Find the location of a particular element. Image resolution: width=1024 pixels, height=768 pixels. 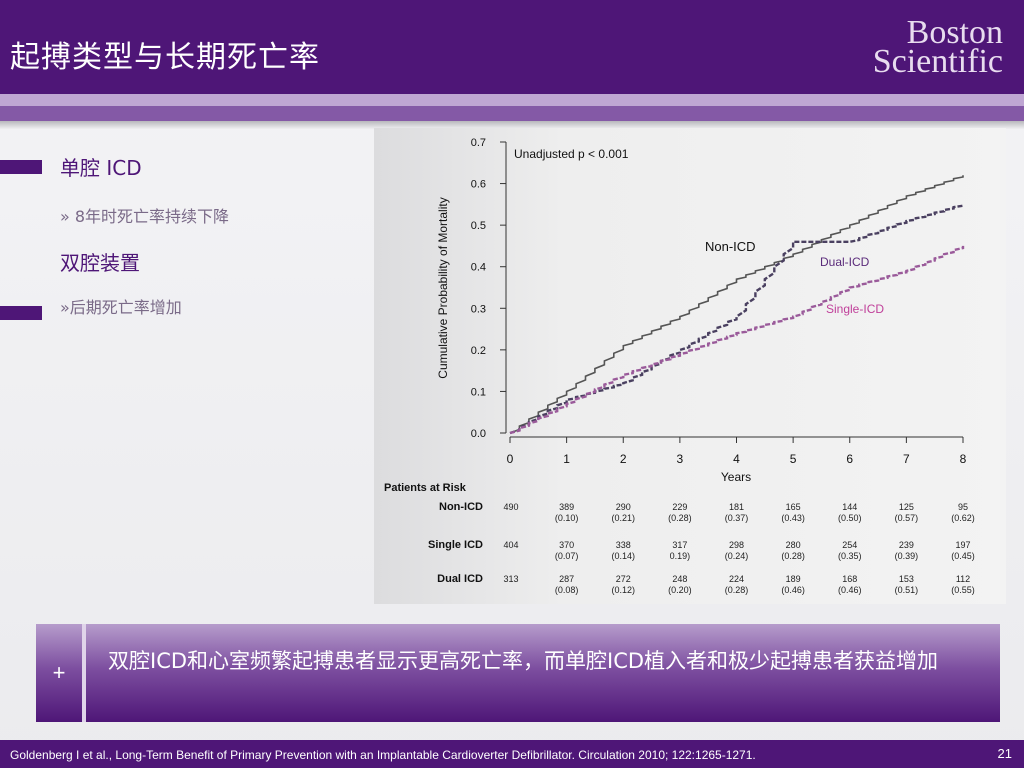

y-tick-label: 0.7 is located at coordinates (478, 143).